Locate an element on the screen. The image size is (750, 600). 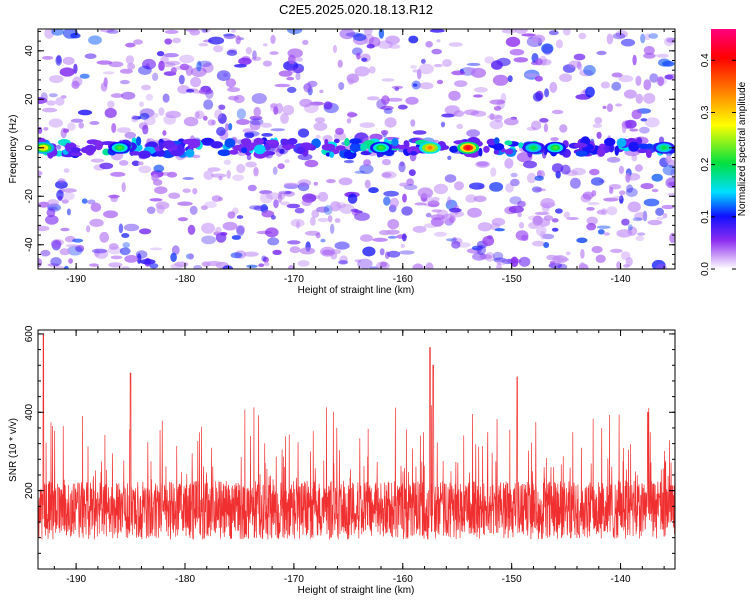
spectrogram-x-tick-label: -170 is located at coordinates (294, 279).